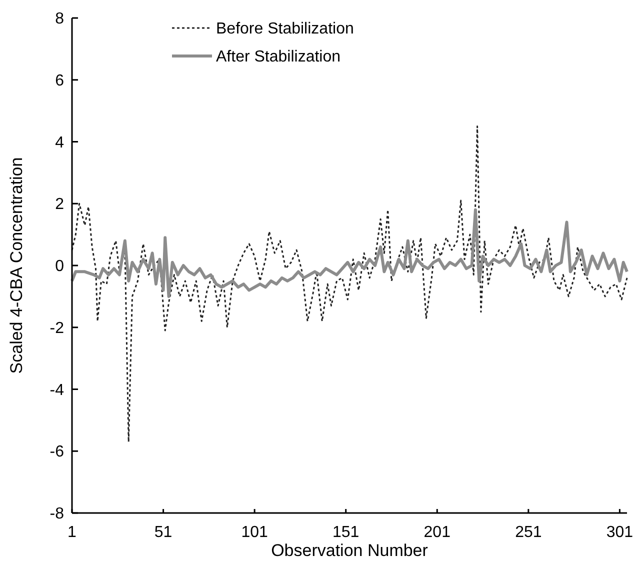 This screenshot has height=566, width=633. I want to click on y-tick-label: -4, so click(57, 390).